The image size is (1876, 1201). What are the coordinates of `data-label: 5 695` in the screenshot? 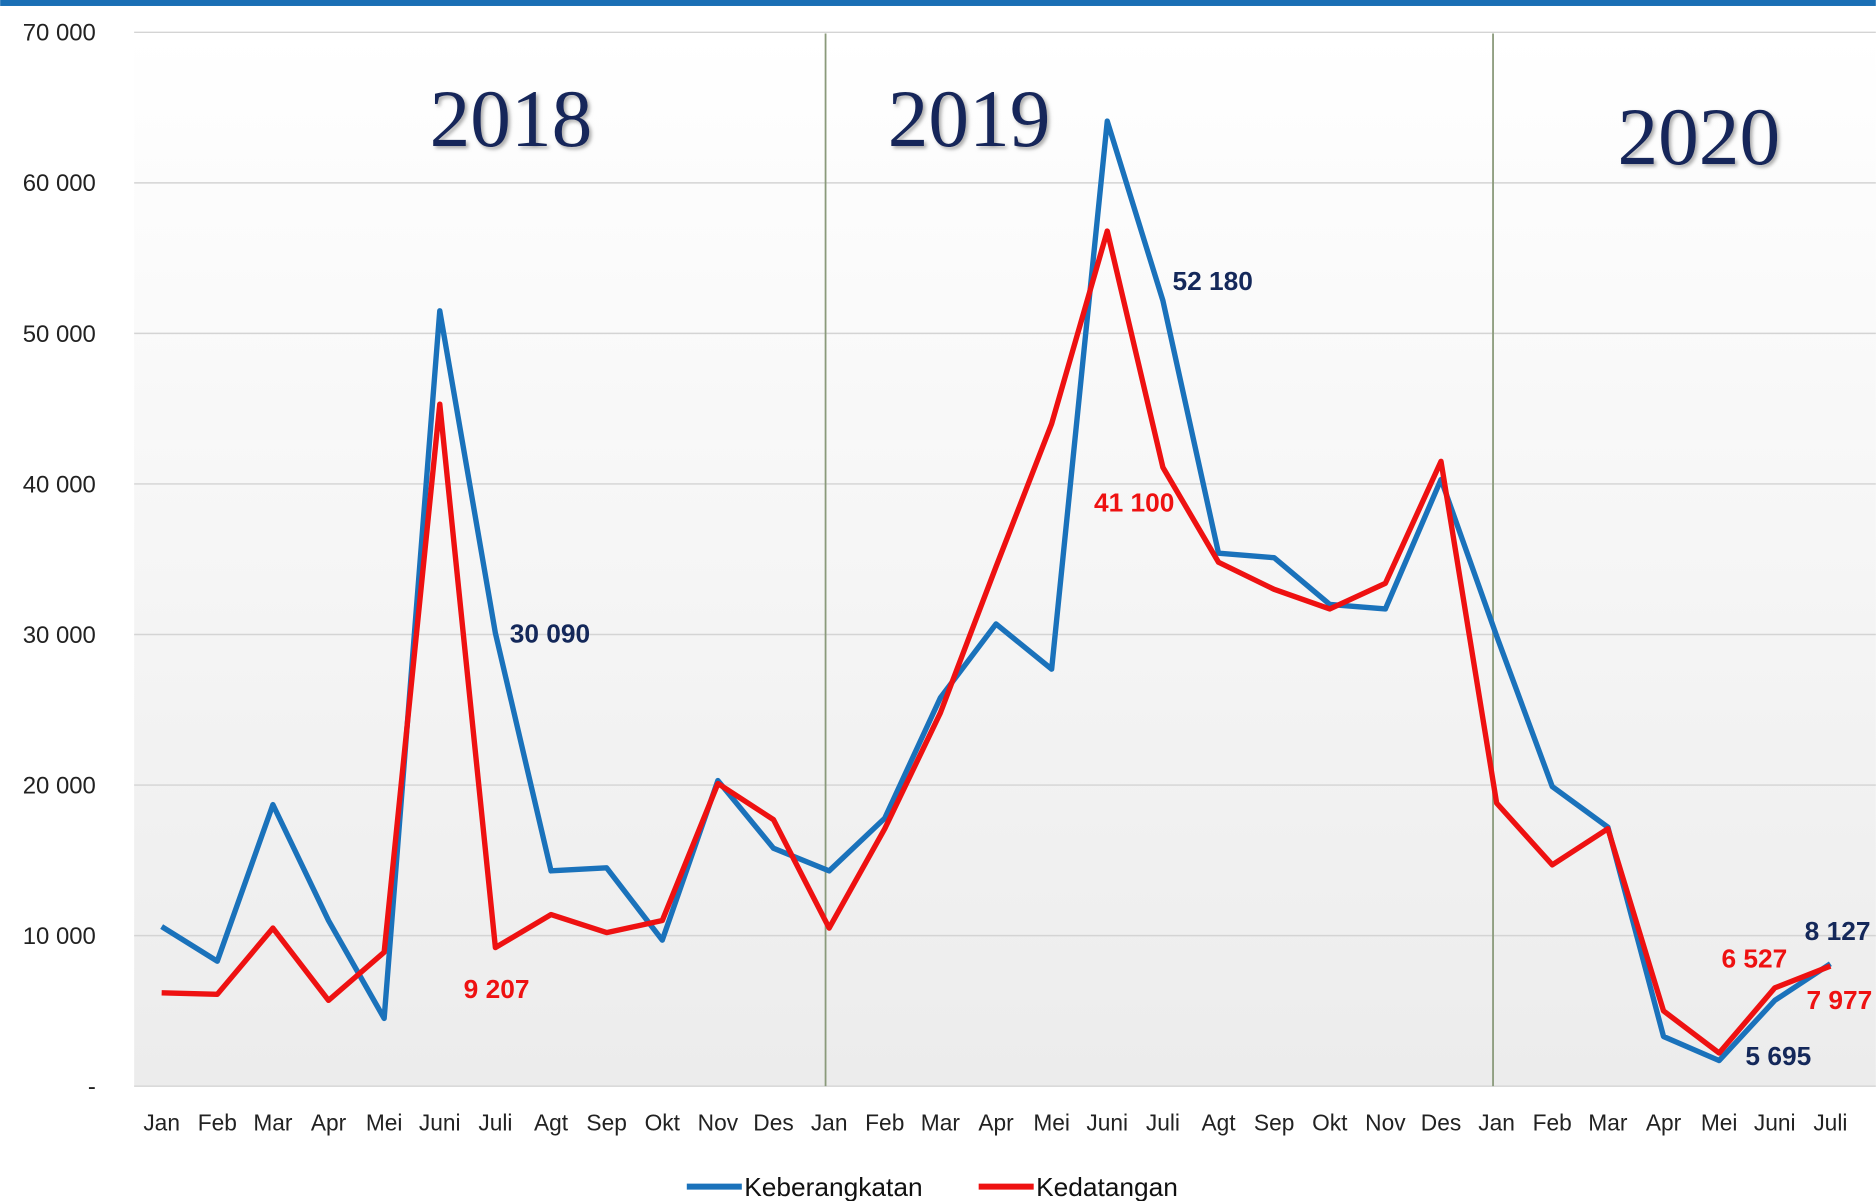 It's located at (1778, 1056).